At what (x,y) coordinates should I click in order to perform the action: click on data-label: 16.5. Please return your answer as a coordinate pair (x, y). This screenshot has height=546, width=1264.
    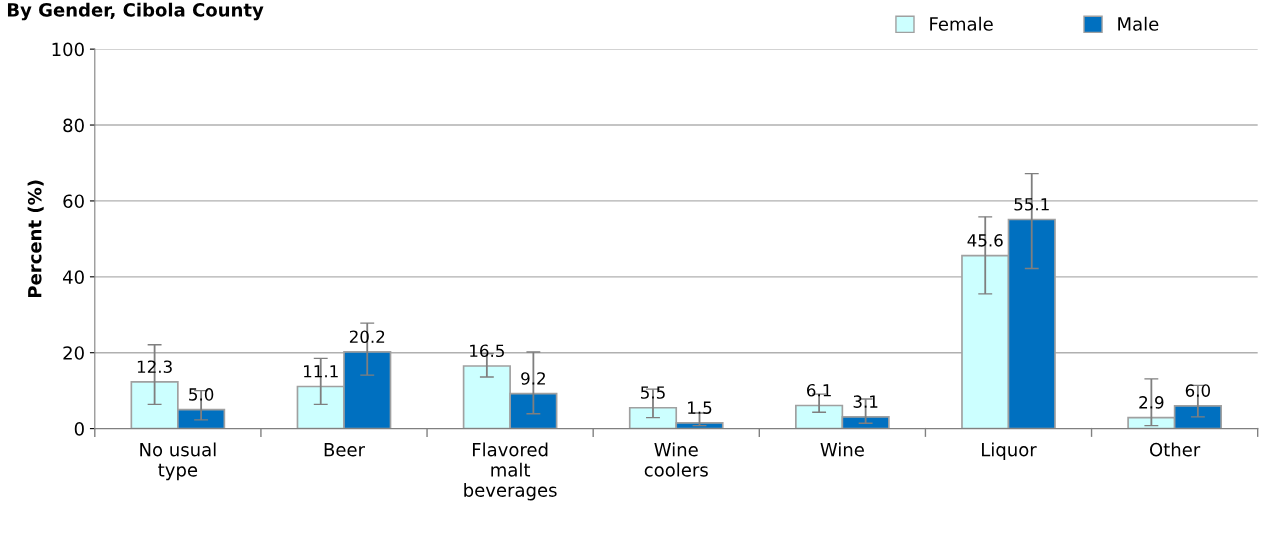
    Looking at the image, I should click on (487, 351).